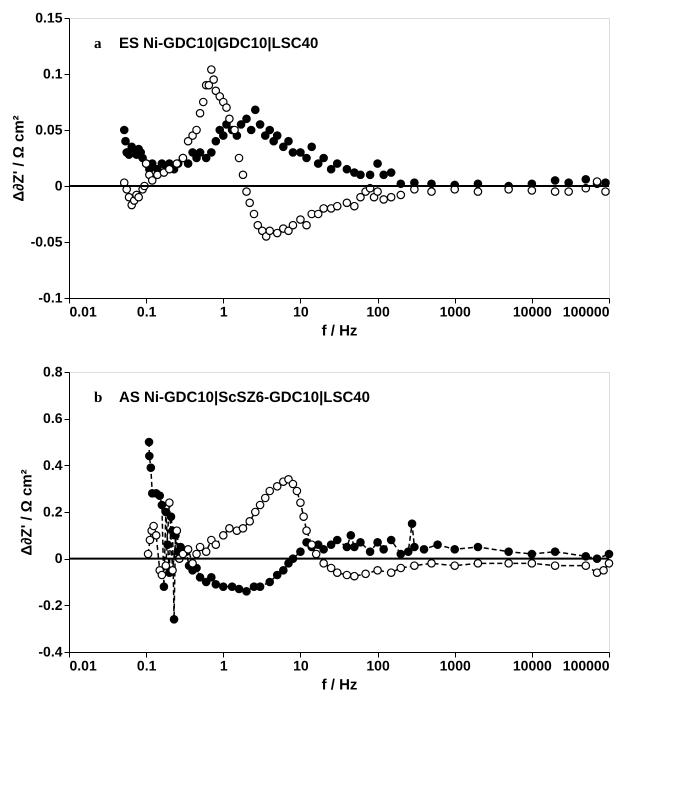  Describe the element at coordinates (50, 298) in the screenshot. I see `y-tick-label: -0.1` at that location.